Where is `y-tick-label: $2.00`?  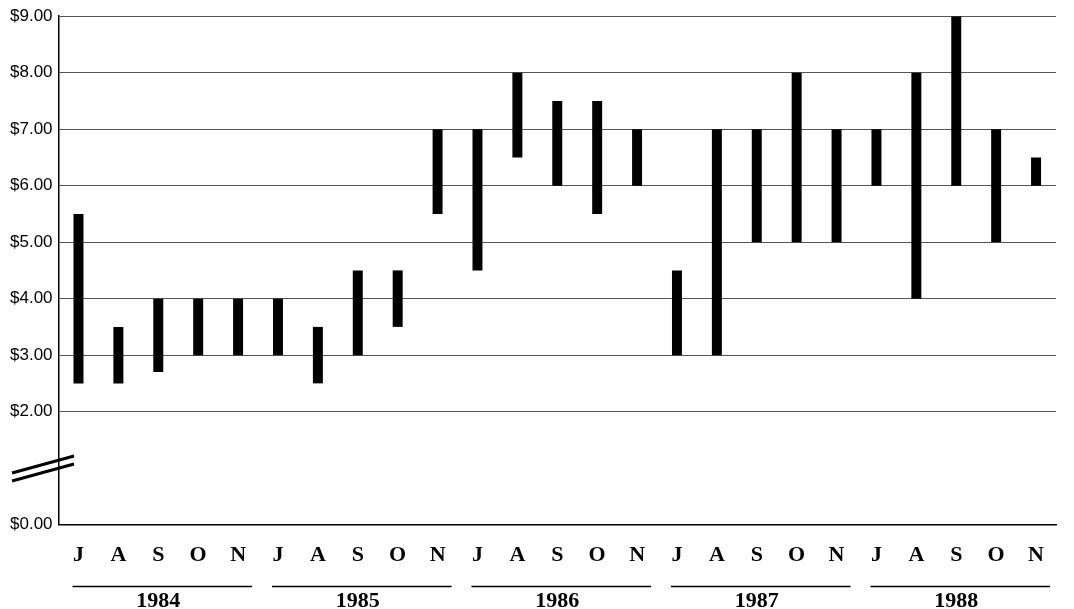
y-tick-label: $2.00 is located at coordinates (31, 411).